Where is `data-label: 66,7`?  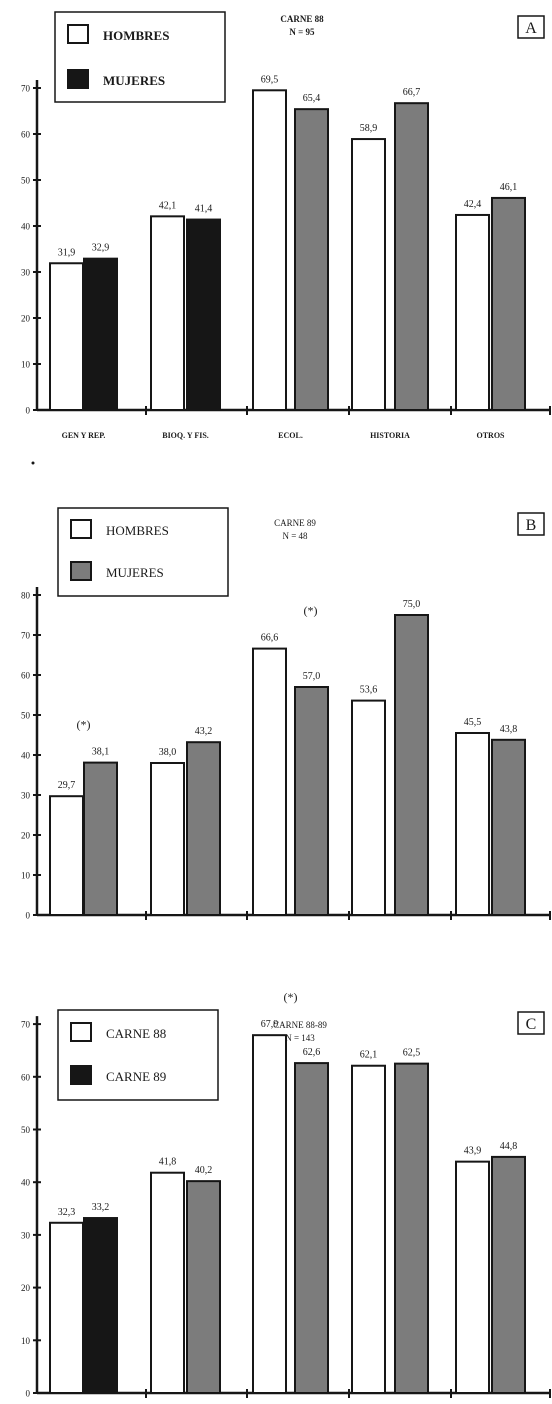 data-label: 66,7 is located at coordinates (412, 92).